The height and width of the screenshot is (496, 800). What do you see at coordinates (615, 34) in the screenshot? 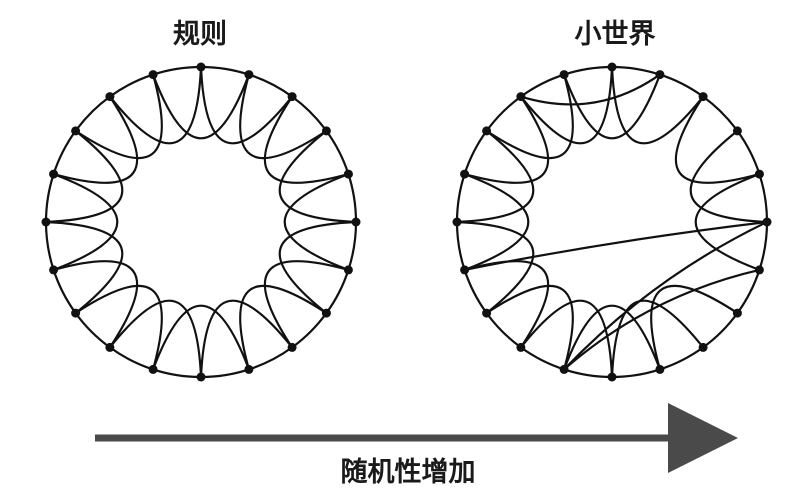
I see `small-world-label: 小世界` at bounding box center [615, 34].